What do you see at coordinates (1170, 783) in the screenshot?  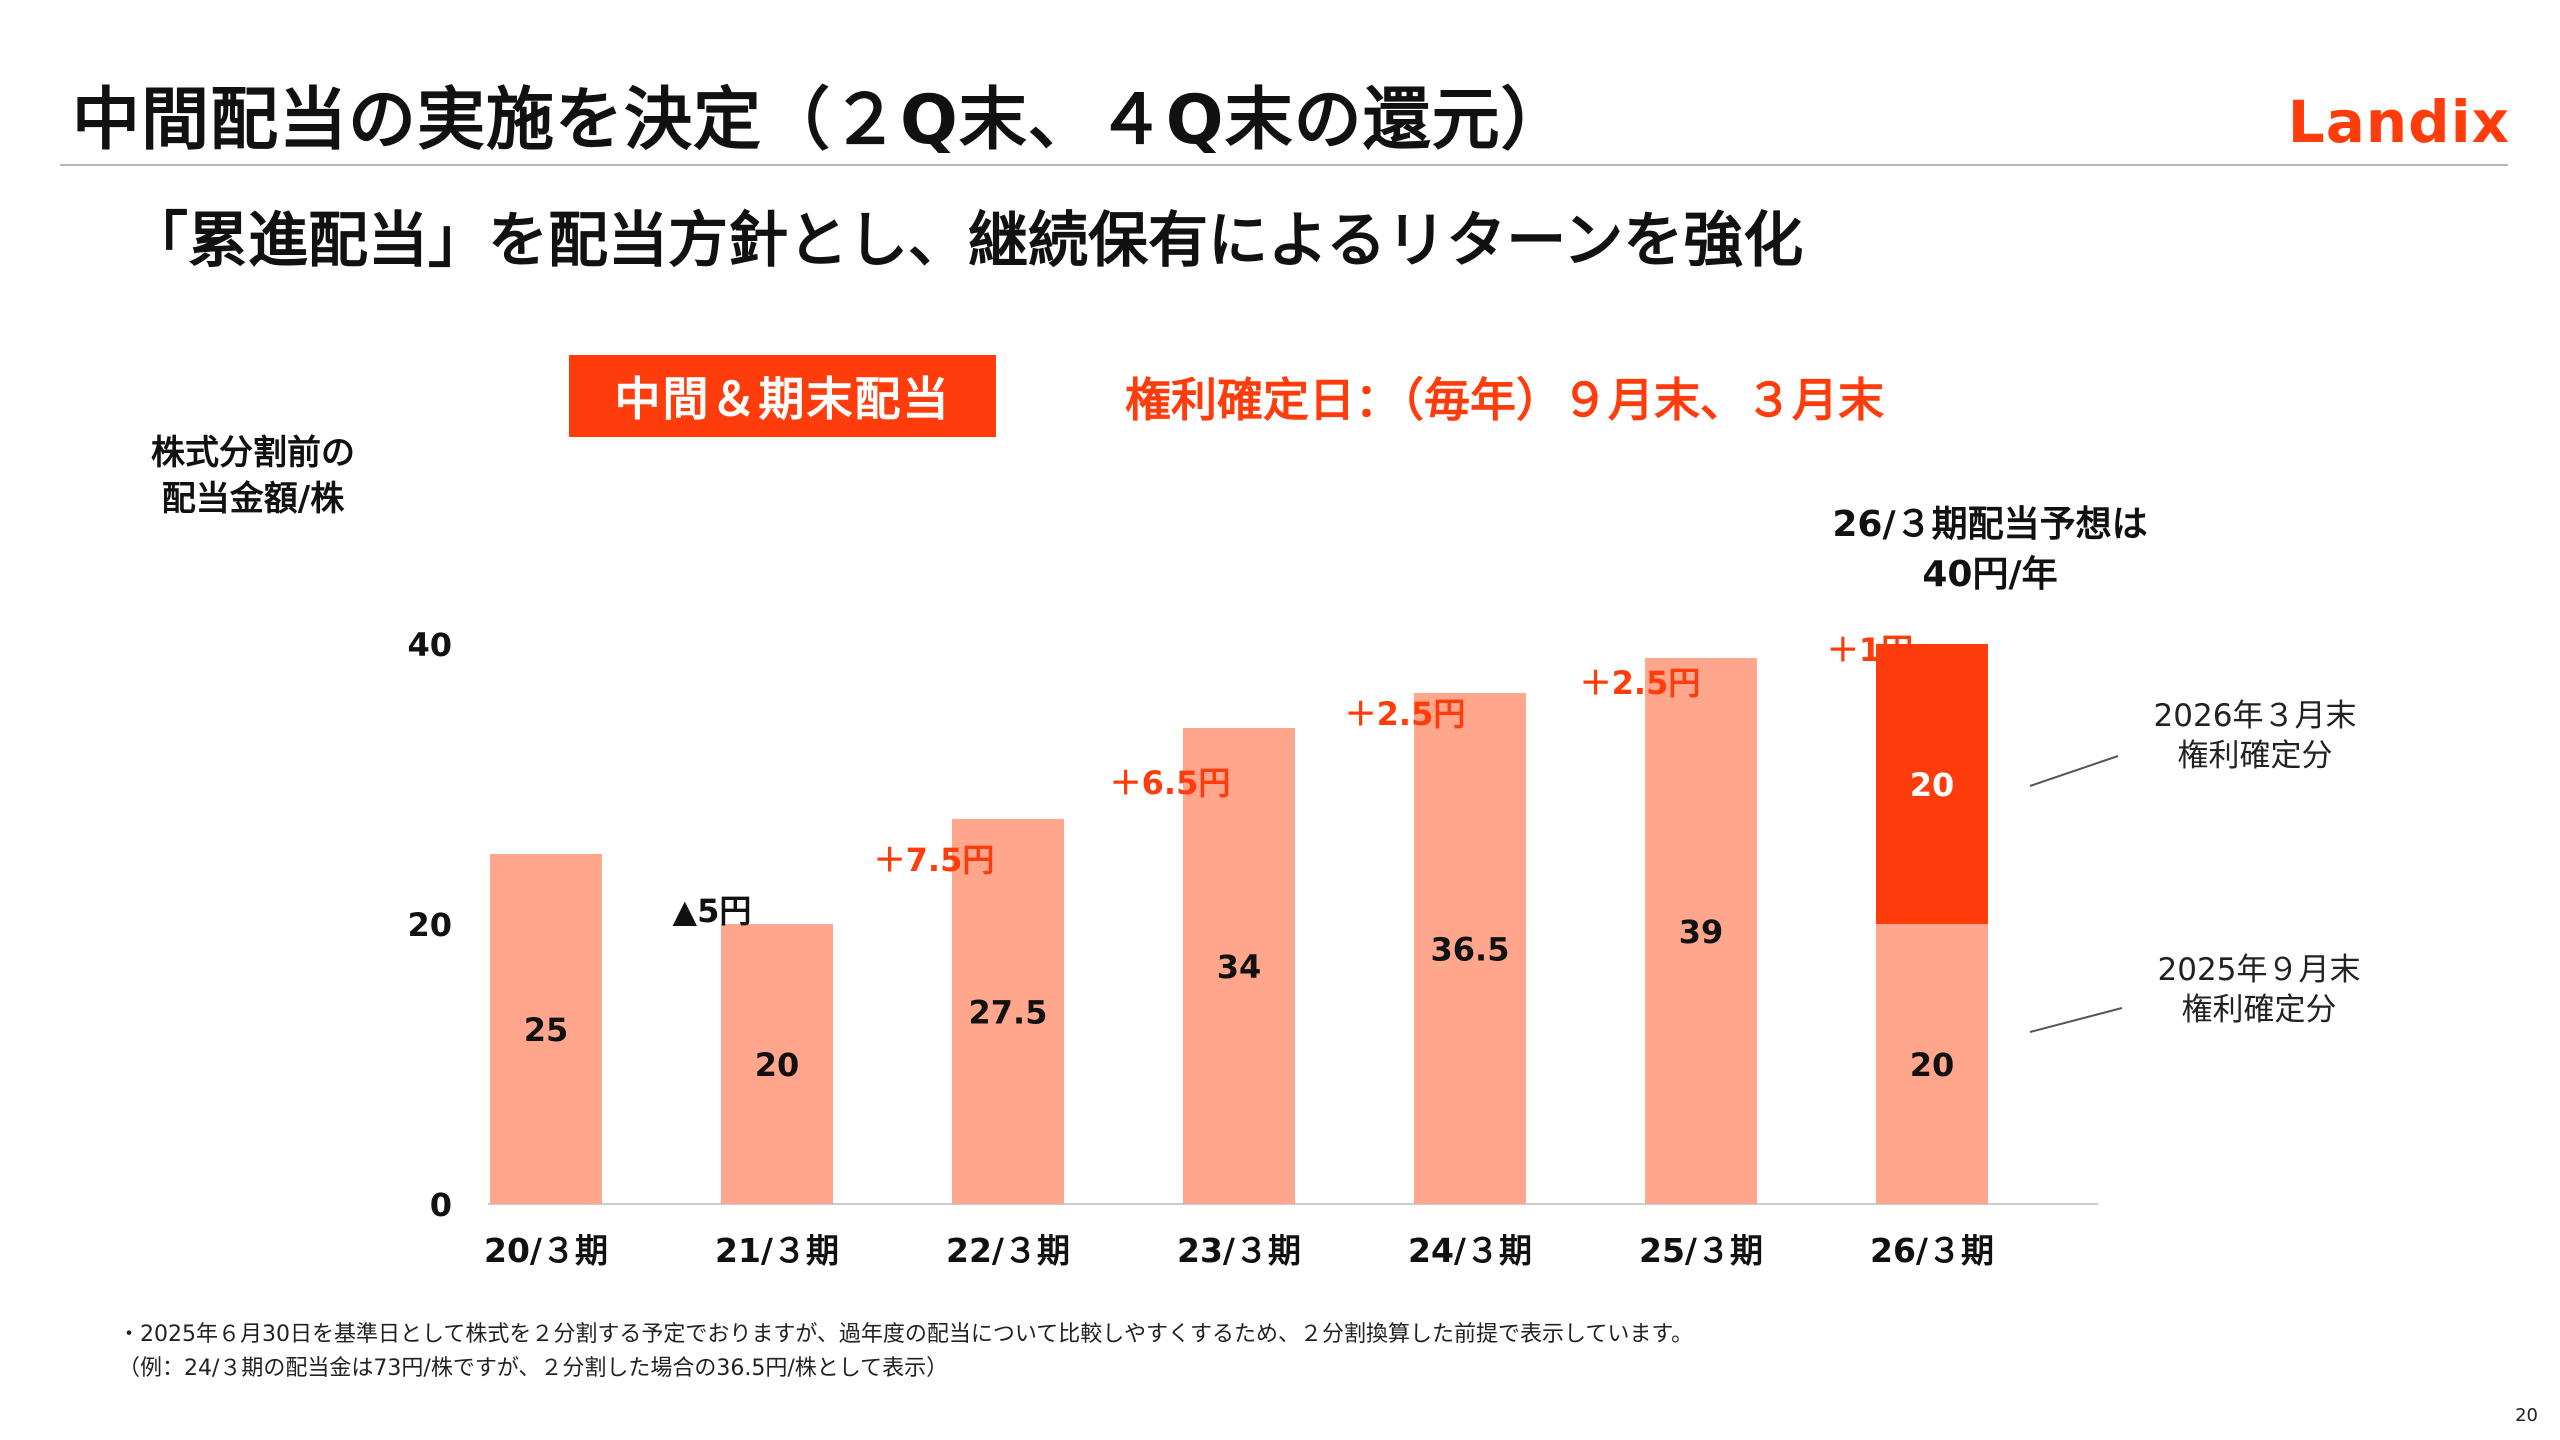 I see `change-annotation: ＋6.5円` at bounding box center [1170, 783].